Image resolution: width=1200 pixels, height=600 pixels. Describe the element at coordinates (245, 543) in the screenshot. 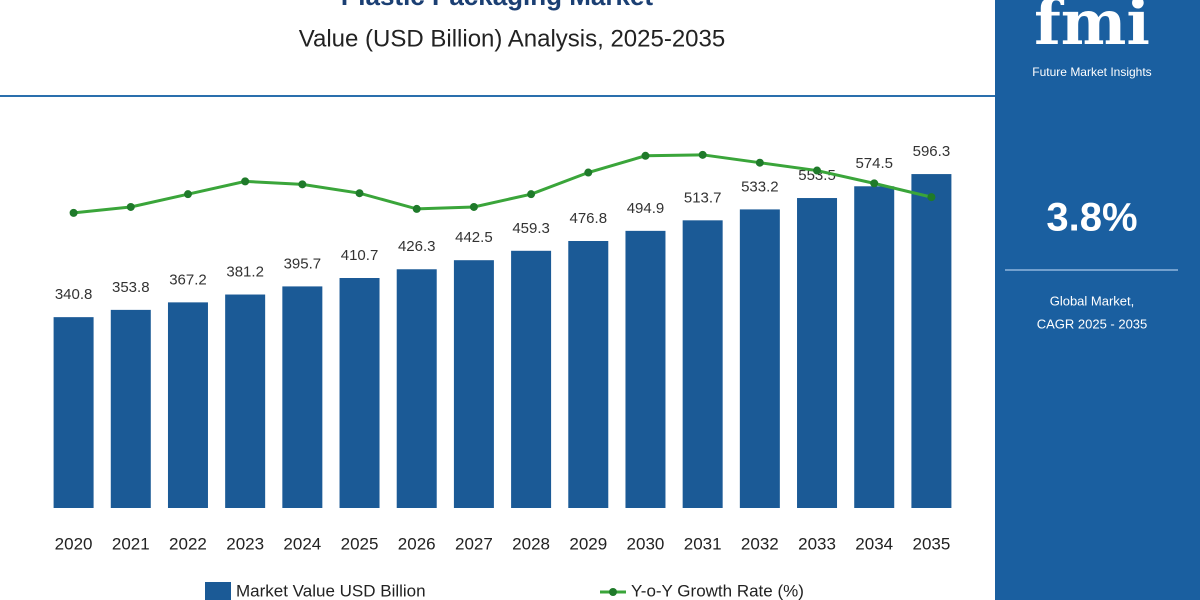

I see `x-tick-label: 2023` at that location.